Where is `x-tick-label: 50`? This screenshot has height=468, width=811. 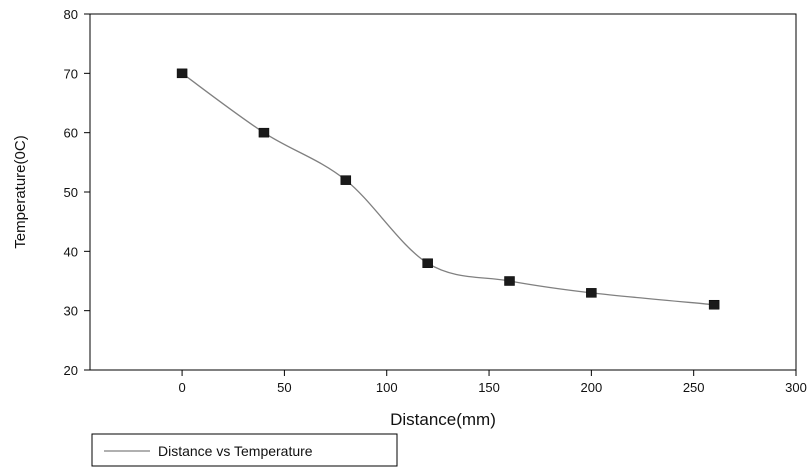
x-tick-label: 50 is located at coordinates (284, 387).